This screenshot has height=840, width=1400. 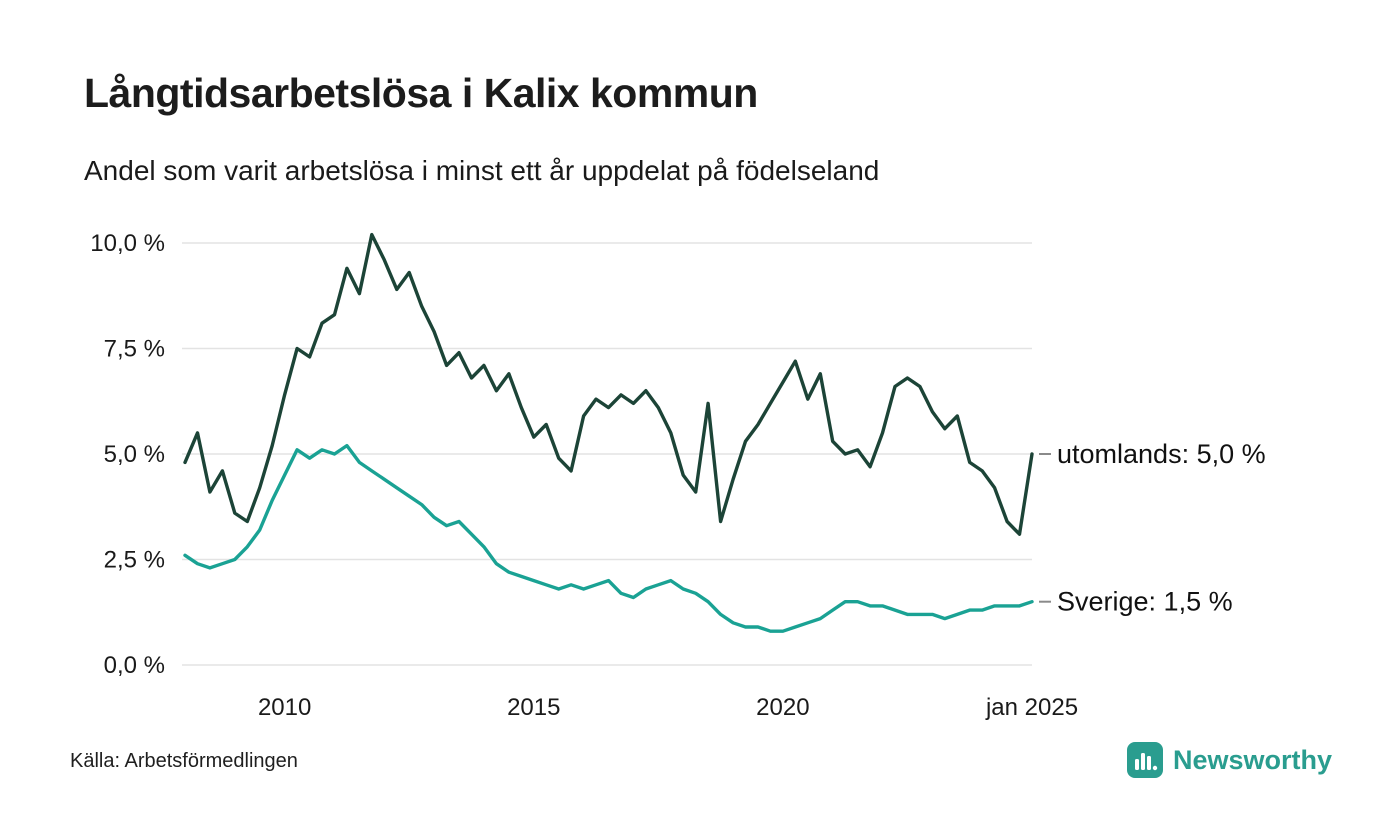 I want to click on x-tick-label: jan 2025, so click(x=1031, y=707).